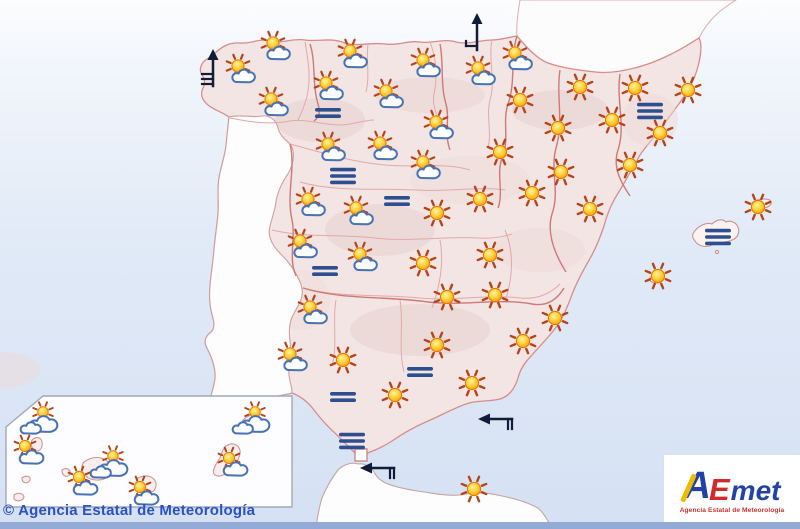 This screenshot has width=800, height=529. What do you see at coordinates (434, 495) in the screenshot?
I see `morocco-landmass` at bounding box center [434, 495].